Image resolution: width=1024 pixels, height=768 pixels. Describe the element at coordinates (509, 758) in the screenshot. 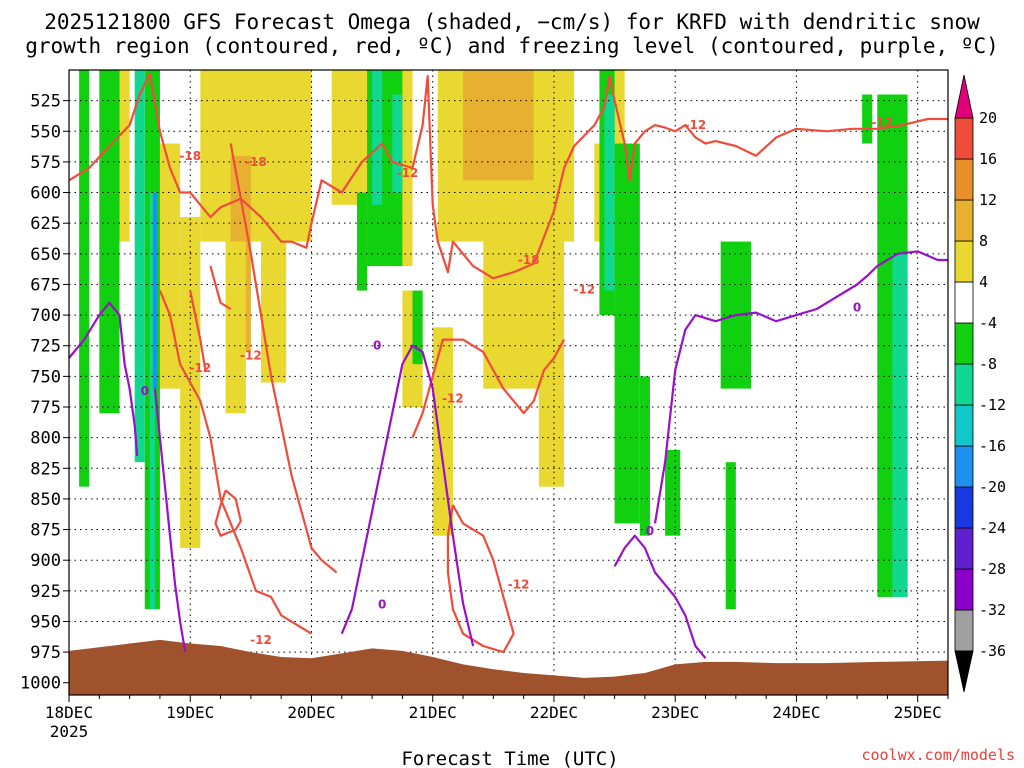

I see `x-axis-label: Forecast Time (UTC)` at that location.